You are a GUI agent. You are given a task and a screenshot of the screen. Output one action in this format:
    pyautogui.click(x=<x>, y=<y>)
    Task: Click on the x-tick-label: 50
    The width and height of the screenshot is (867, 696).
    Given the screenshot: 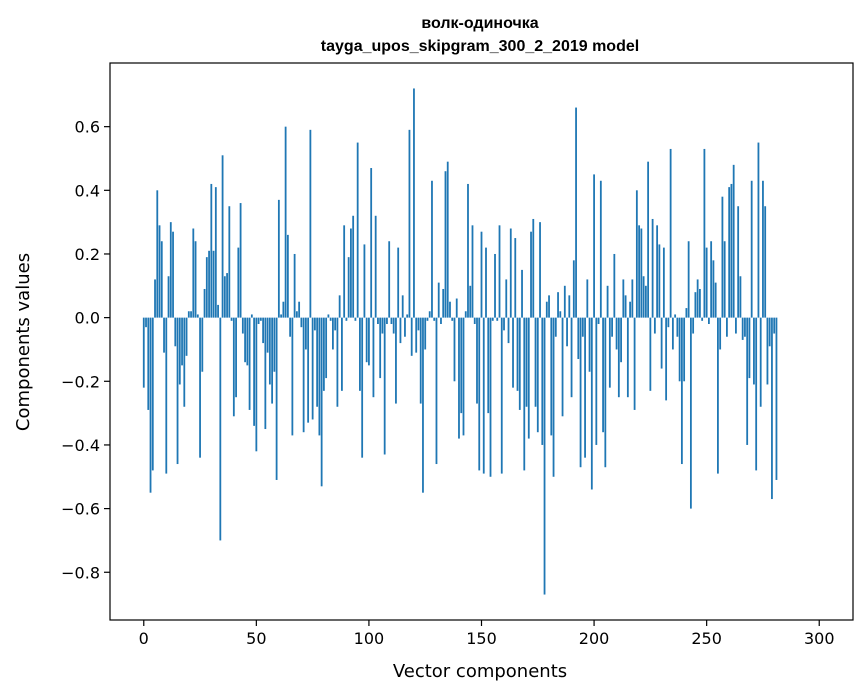 What is the action you would take?
    pyautogui.click(x=256, y=638)
    